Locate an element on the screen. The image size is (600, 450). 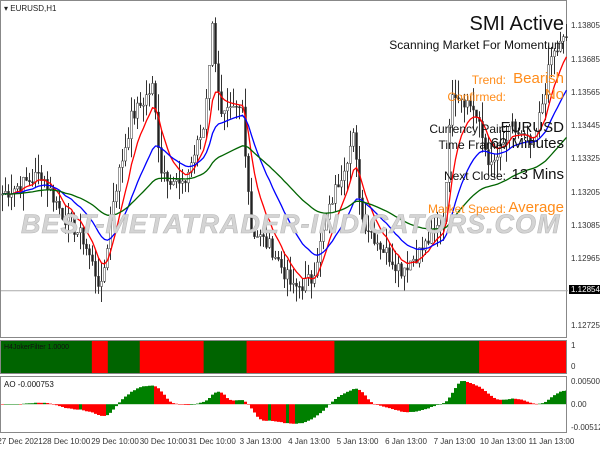
joker-filter-panel: H4JokerFilter 1.0000 is located at coordinates (283, 357).